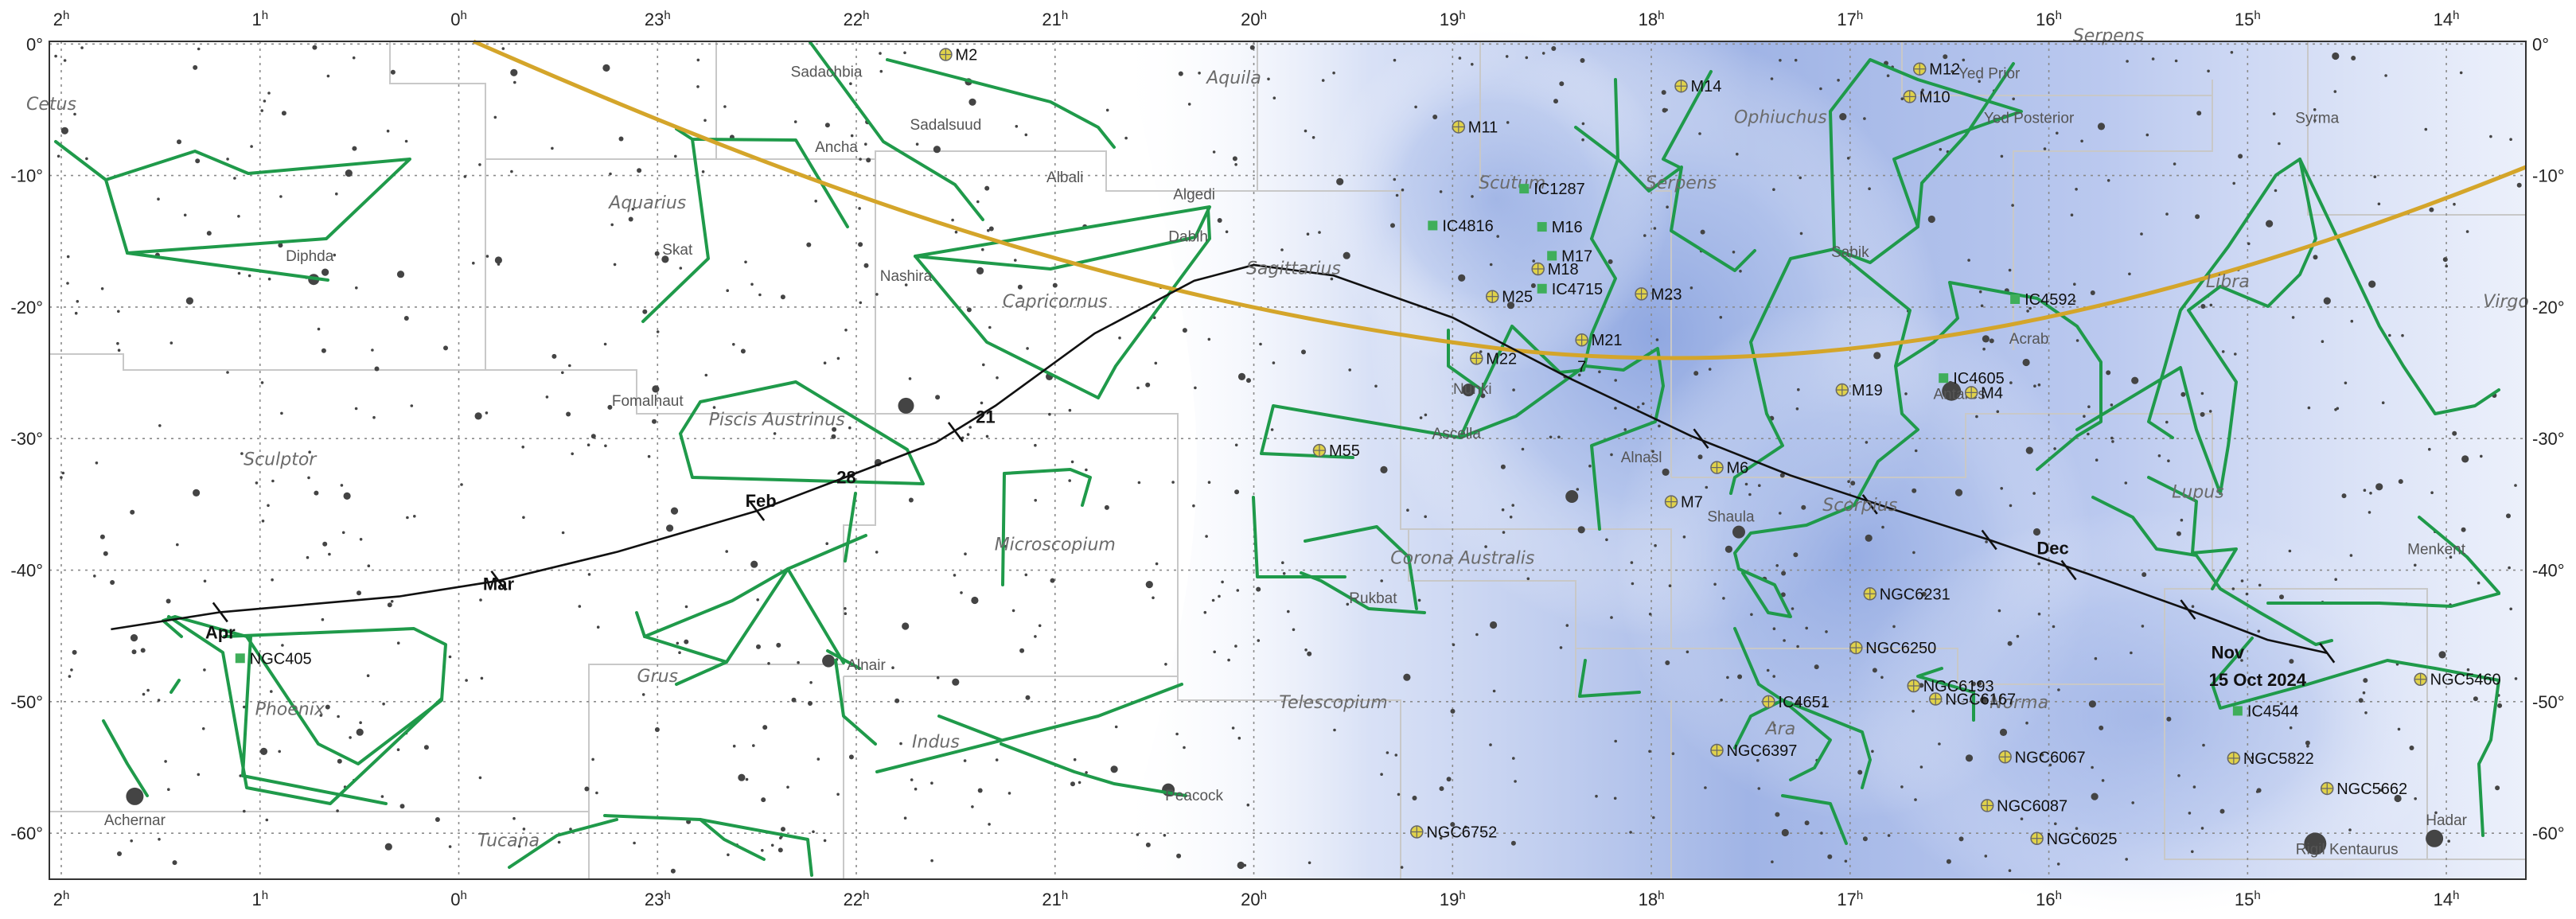 The image size is (2576, 919). What do you see at coordinates (1333, 703) in the screenshot?
I see `constellation-name: Telescopium` at bounding box center [1333, 703].